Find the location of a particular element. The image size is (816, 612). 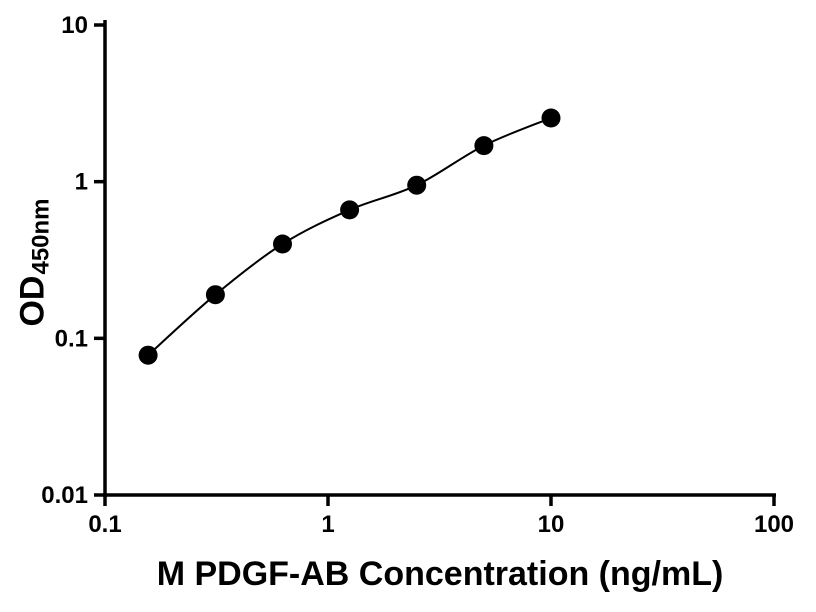

y-tick-label: 10 is located at coordinates (74, 25).